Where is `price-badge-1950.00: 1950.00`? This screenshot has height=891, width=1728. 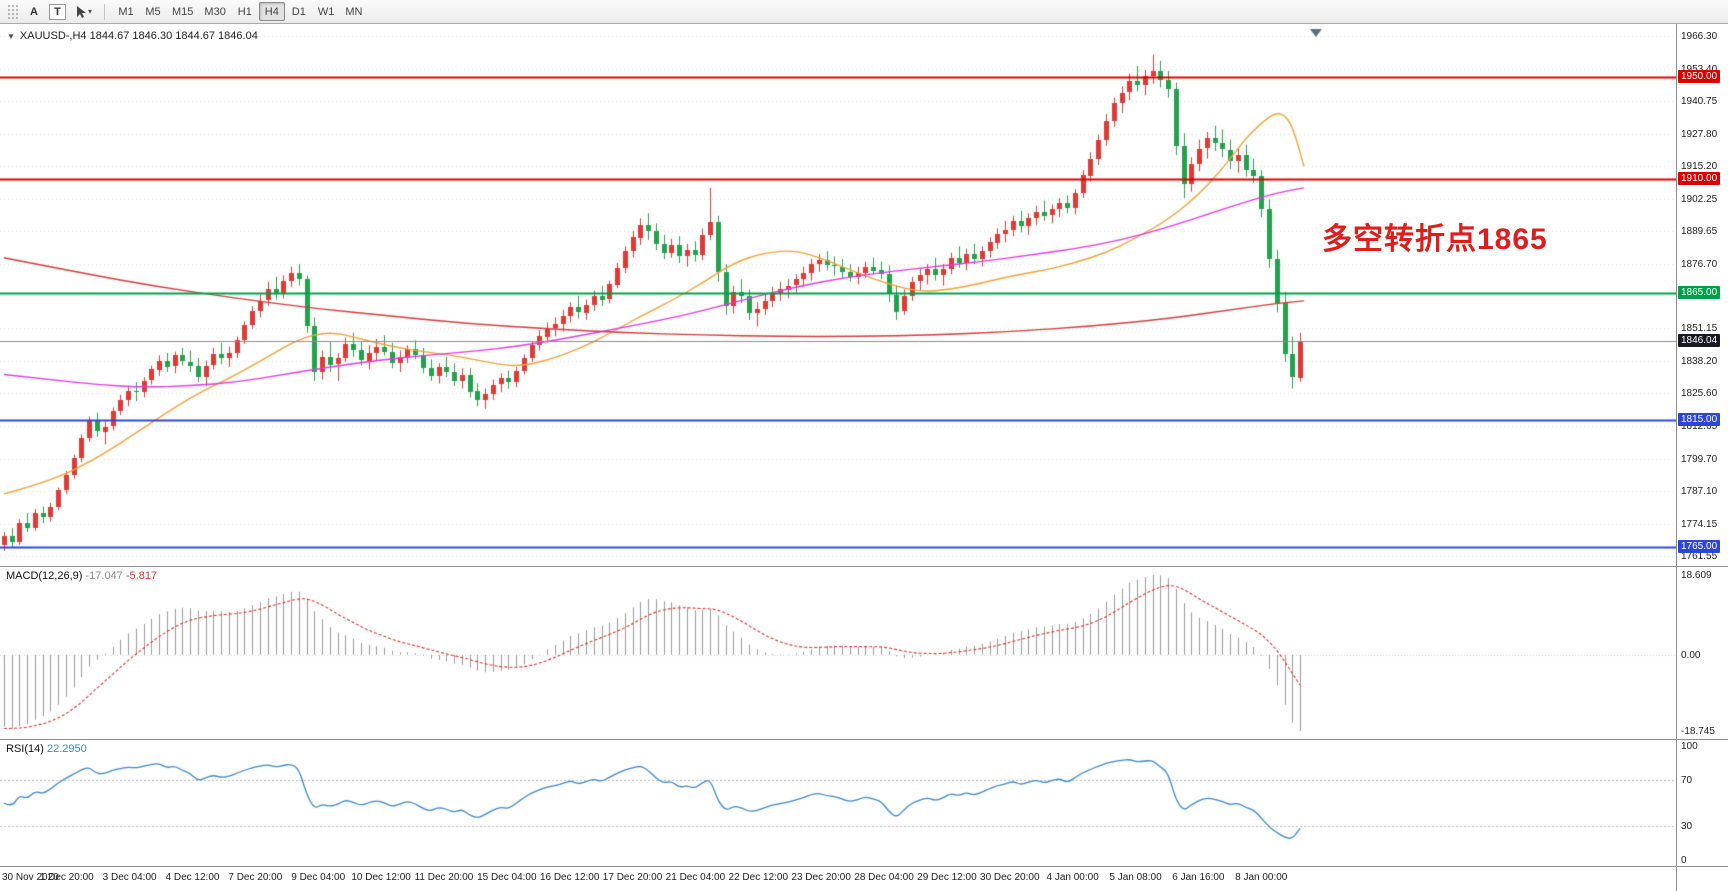 price-badge-1950.00: 1950.00 is located at coordinates (1699, 77).